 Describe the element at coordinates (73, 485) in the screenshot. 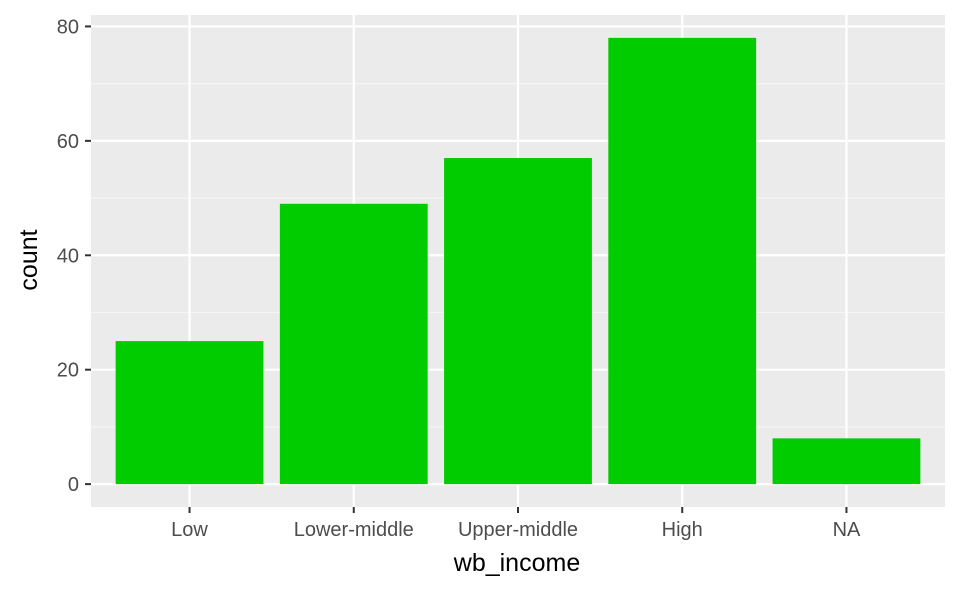

I see `y-tick-label: 0` at that location.